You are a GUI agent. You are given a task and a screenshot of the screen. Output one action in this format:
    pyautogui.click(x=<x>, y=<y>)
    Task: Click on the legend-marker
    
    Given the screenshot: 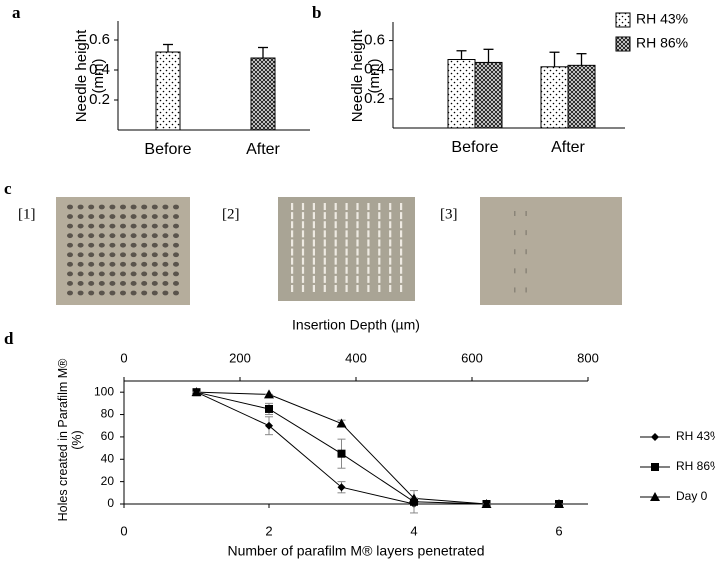 What is the action you would take?
    pyautogui.click(x=655, y=467)
    